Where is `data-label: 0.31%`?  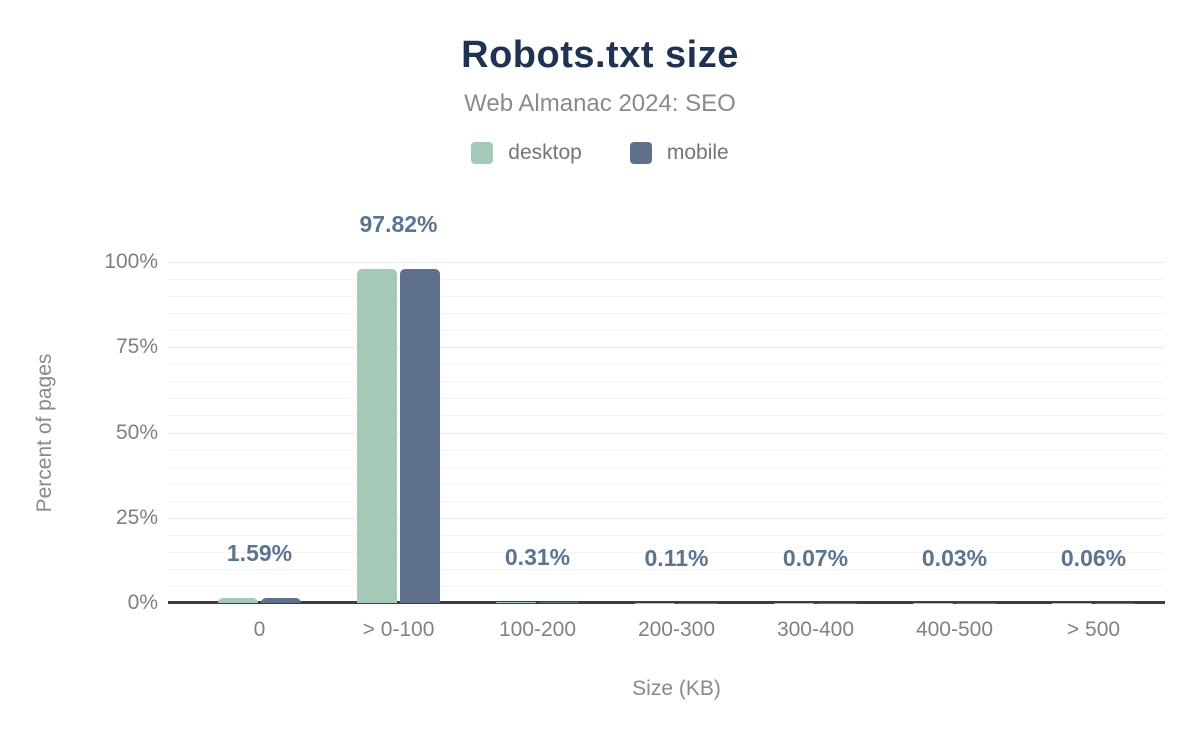
data-label: 0.31% is located at coordinates (537, 557).